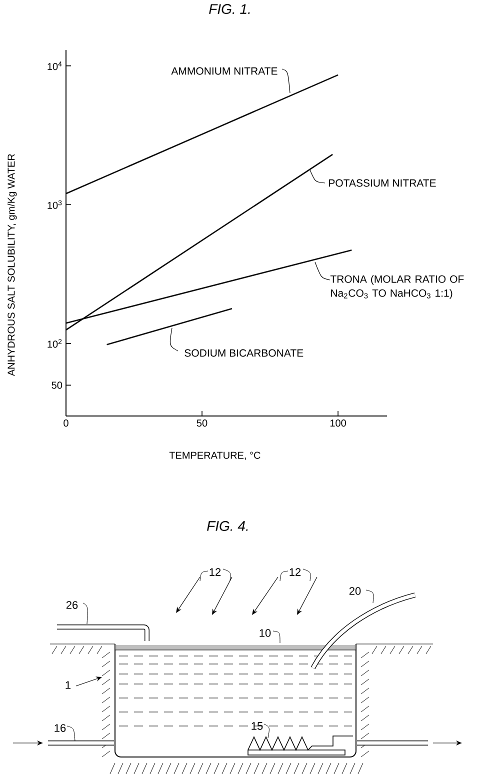 The width and height of the screenshot is (494, 777). What do you see at coordinates (382, 183) in the screenshot?
I see `legend-label: POTASSIUM NITRATE` at bounding box center [382, 183].